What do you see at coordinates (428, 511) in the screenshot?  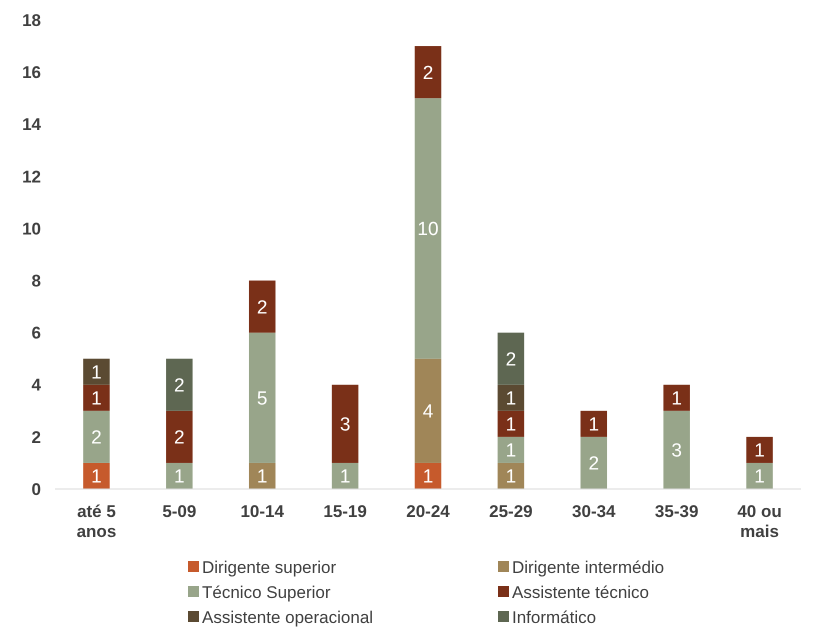 I see `x-tick-label: 20-24` at bounding box center [428, 511].